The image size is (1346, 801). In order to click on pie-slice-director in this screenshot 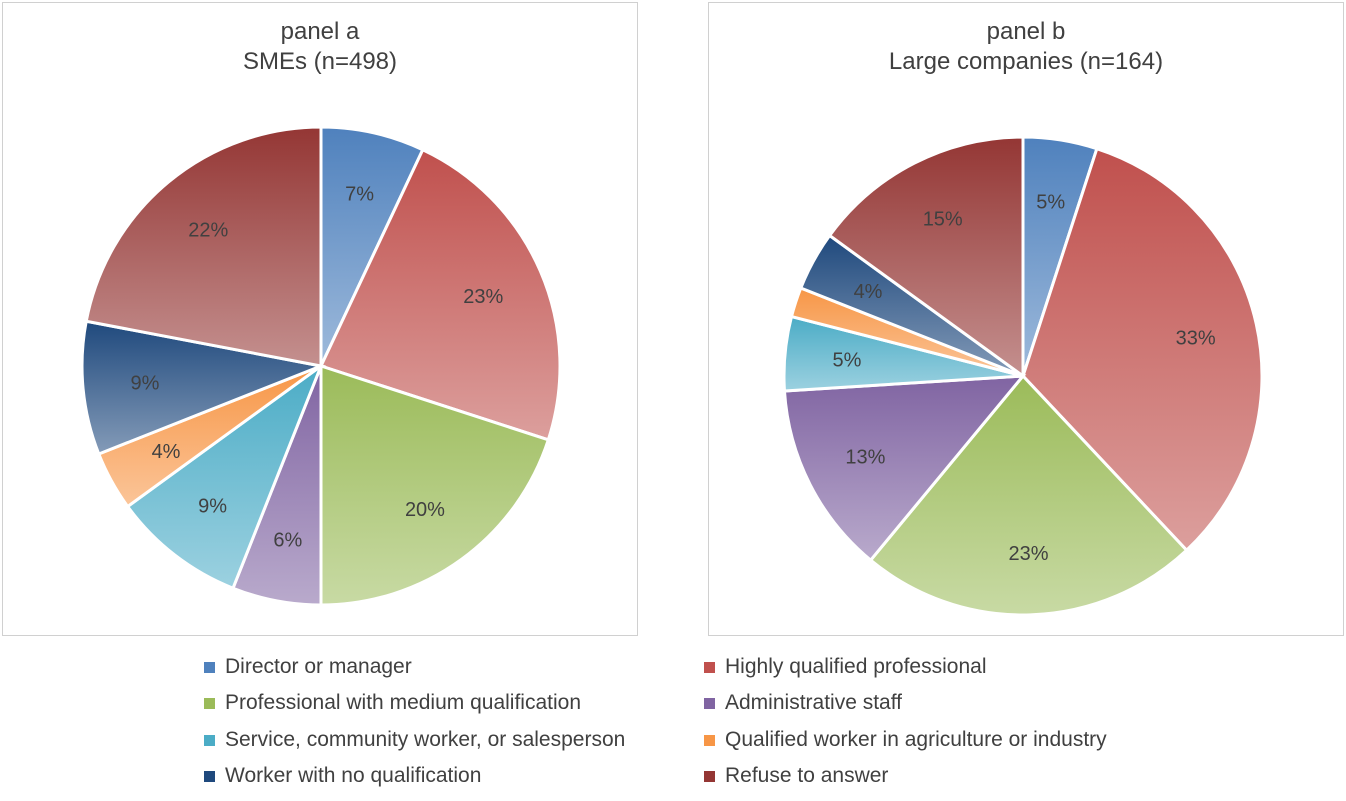, I will do `click(372, 246)`.